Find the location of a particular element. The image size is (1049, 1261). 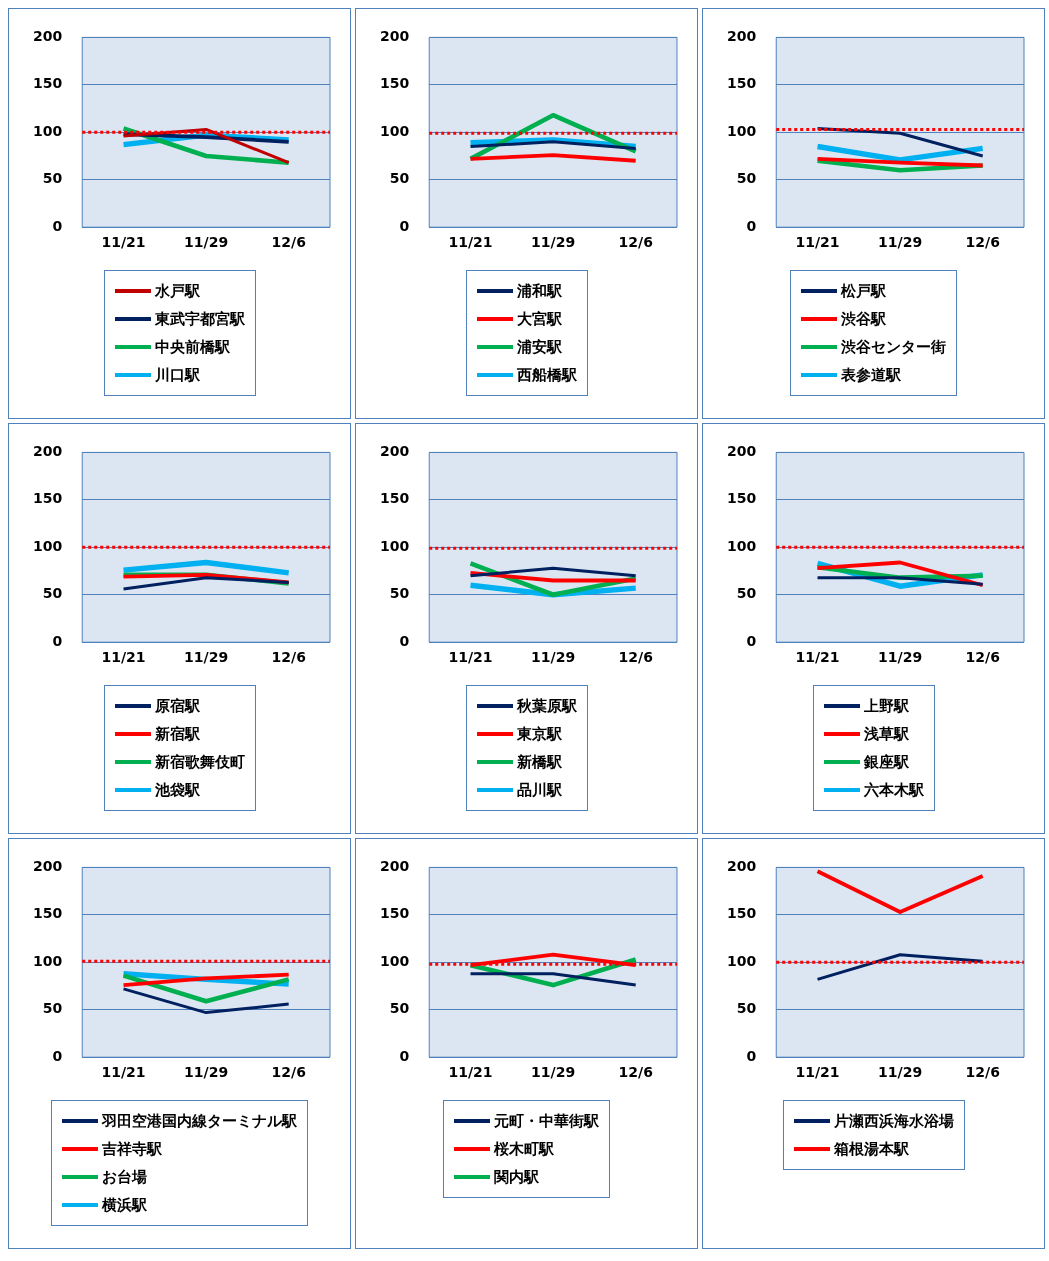

legend-label: 浅草駅 is located at coordinates (886, 734).